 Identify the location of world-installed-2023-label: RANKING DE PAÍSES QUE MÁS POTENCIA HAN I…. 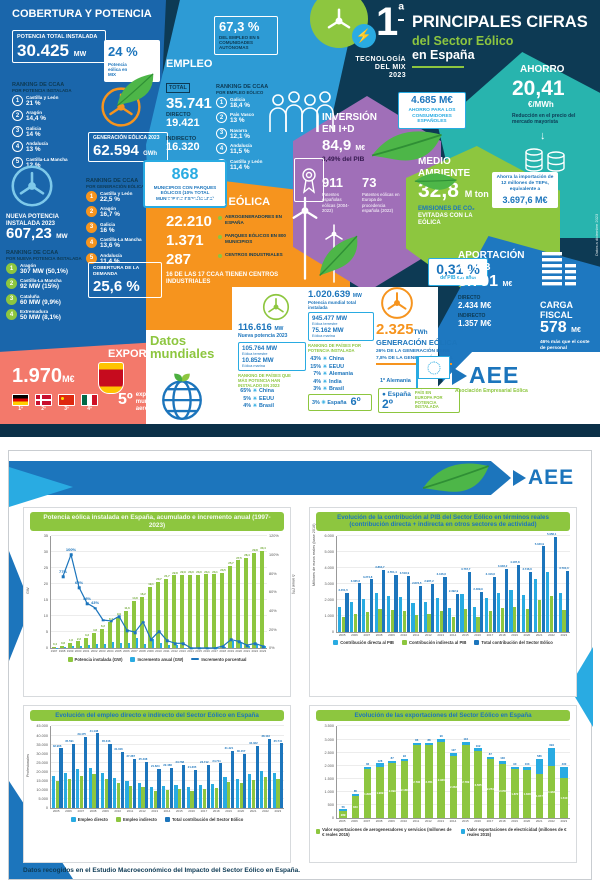
(264, 380).